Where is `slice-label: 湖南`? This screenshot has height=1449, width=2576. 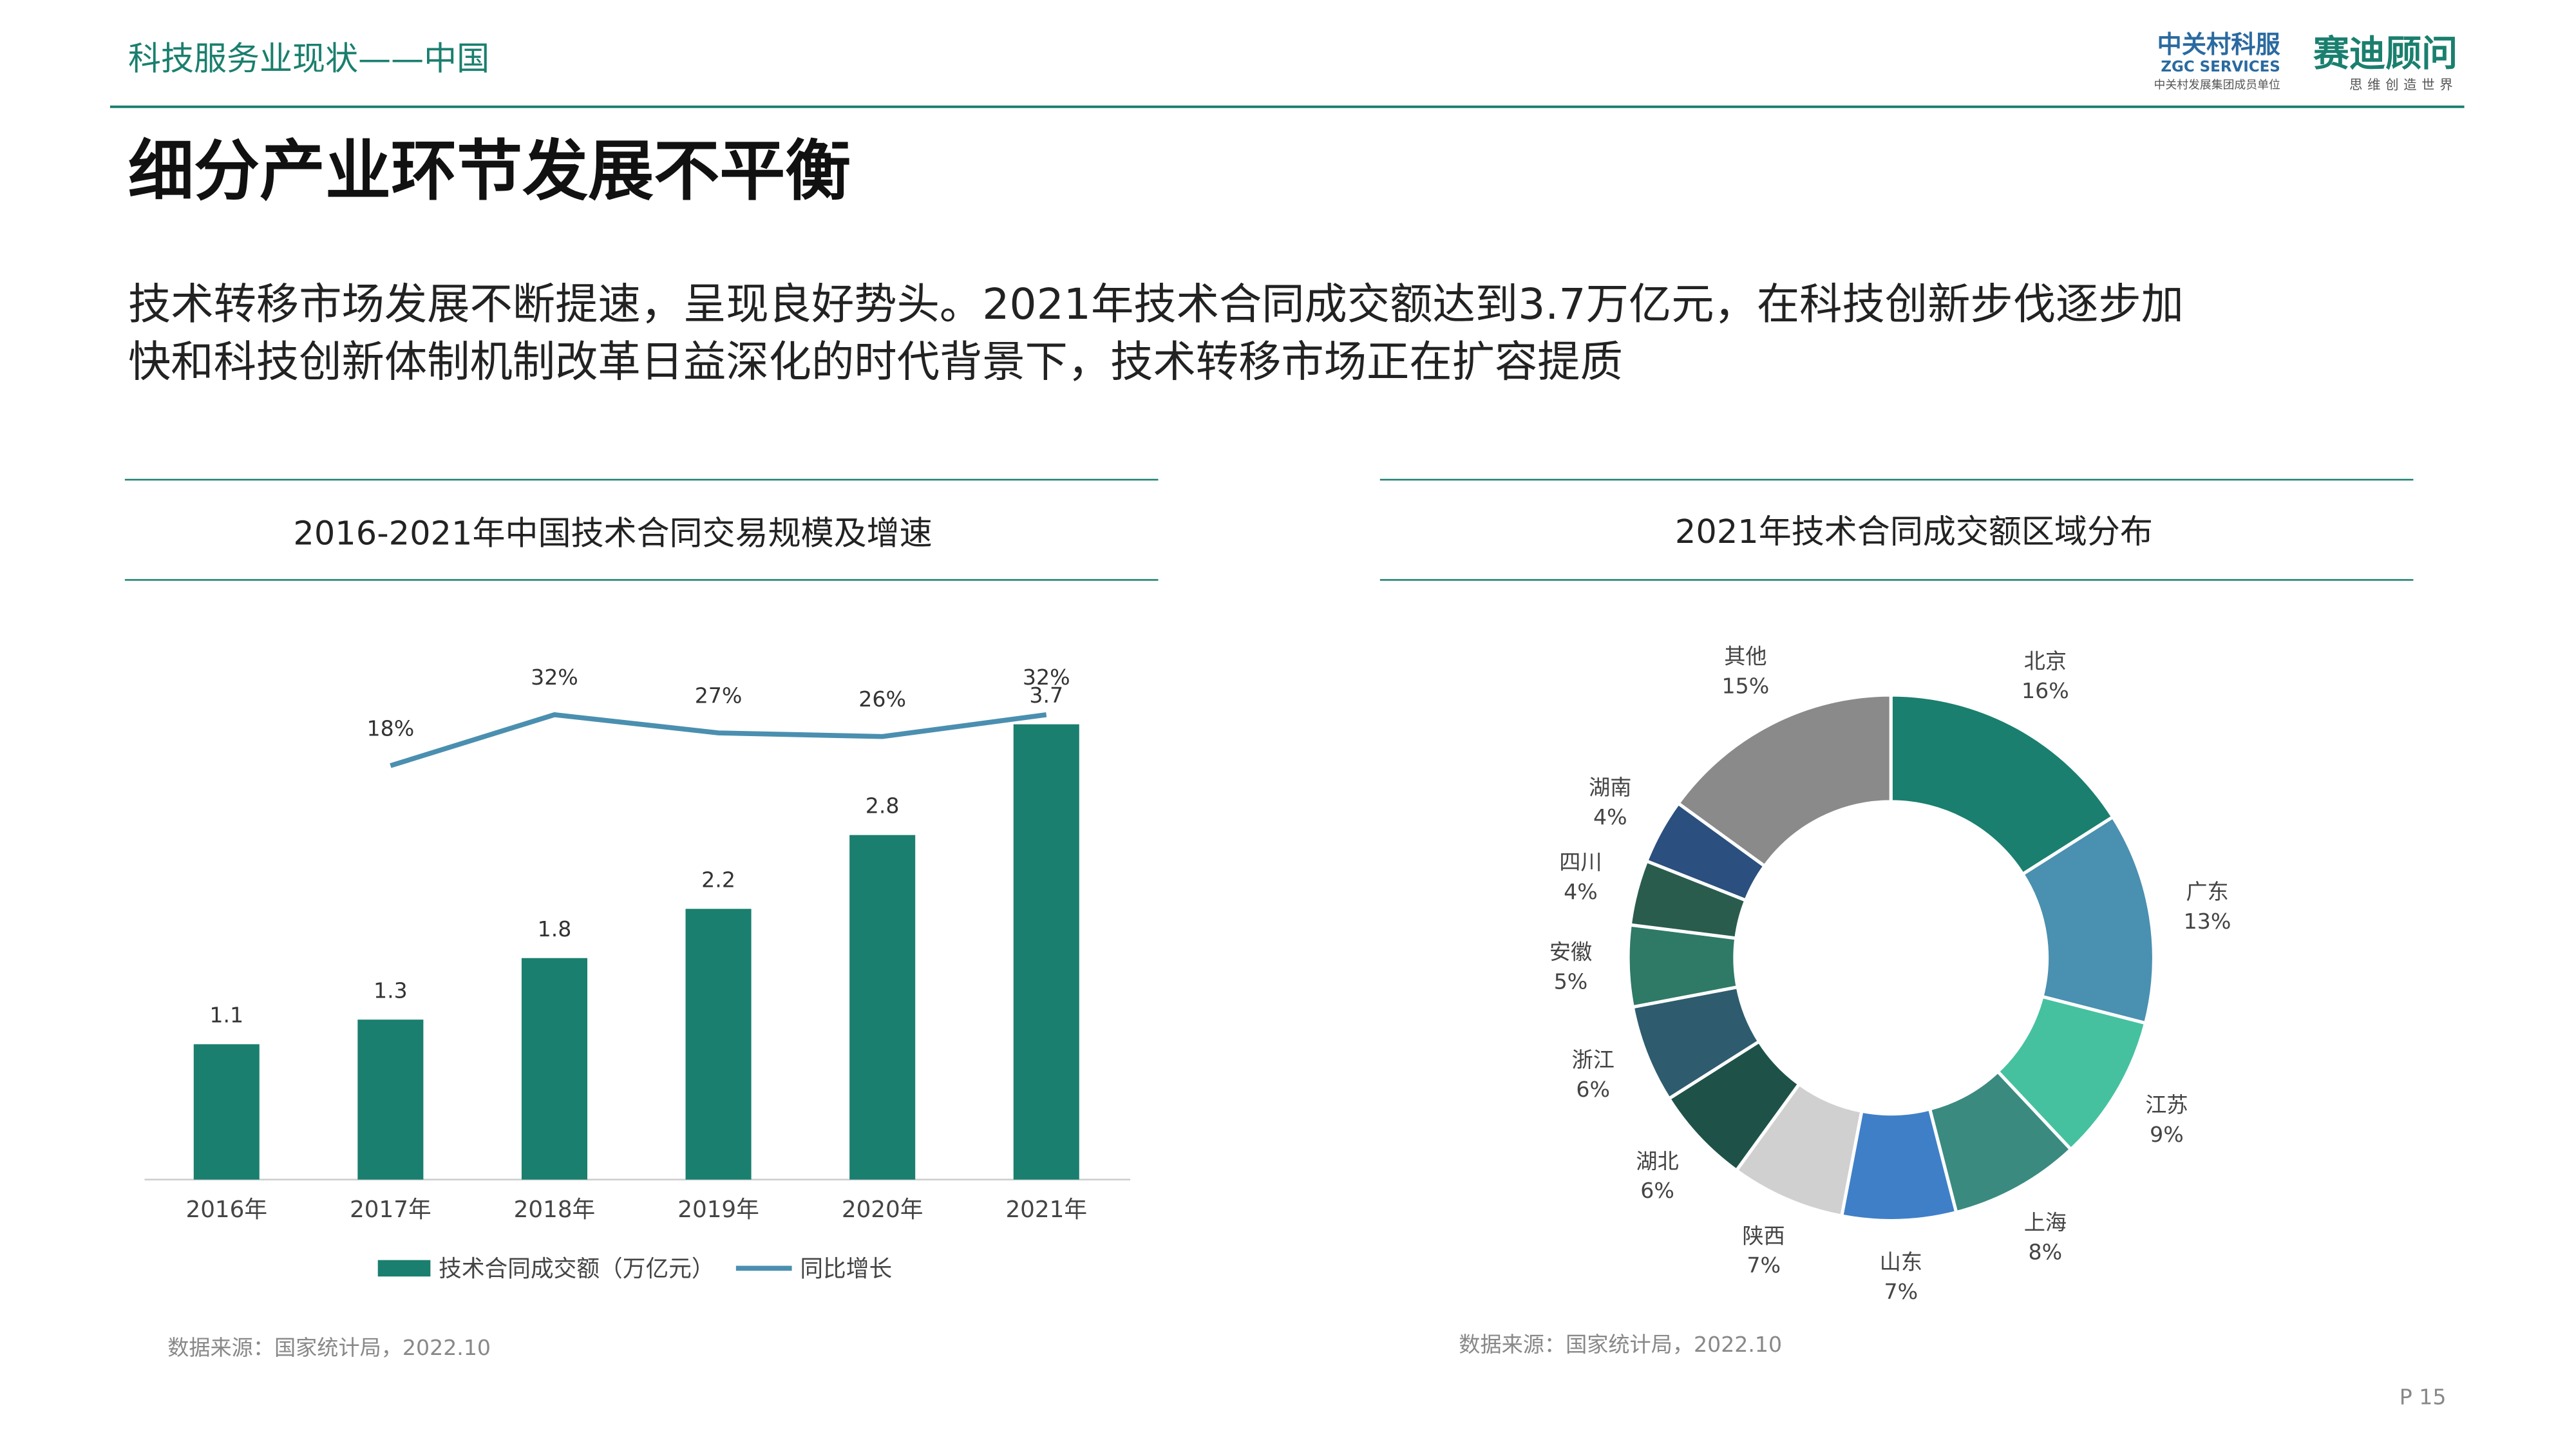 slice-label: 湖南 is located at coordinates (1610, 787).